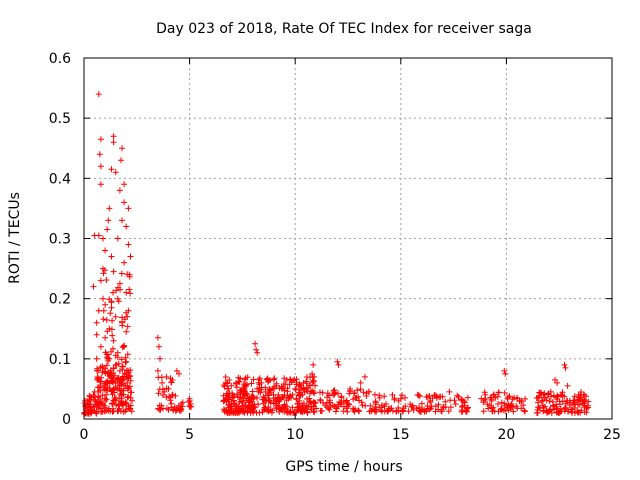 The image size is (640, 480). I want to click on y-tick-label: 0.2, so click(60, 300).